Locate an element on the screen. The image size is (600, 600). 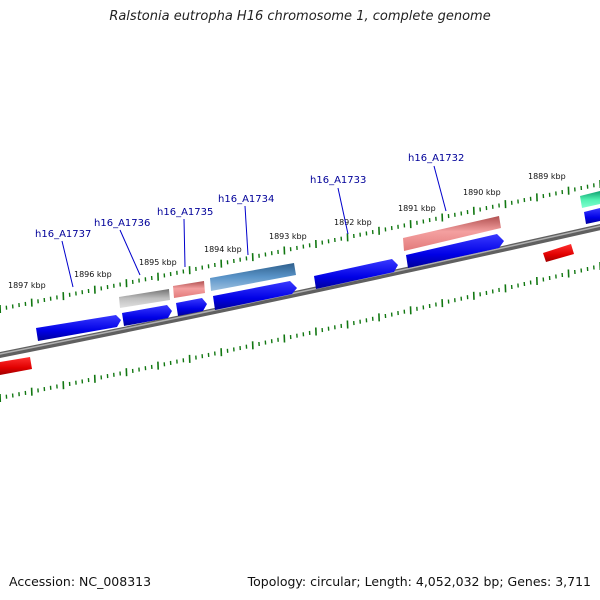
feature-pink-large is located at coordinates (452, 233).